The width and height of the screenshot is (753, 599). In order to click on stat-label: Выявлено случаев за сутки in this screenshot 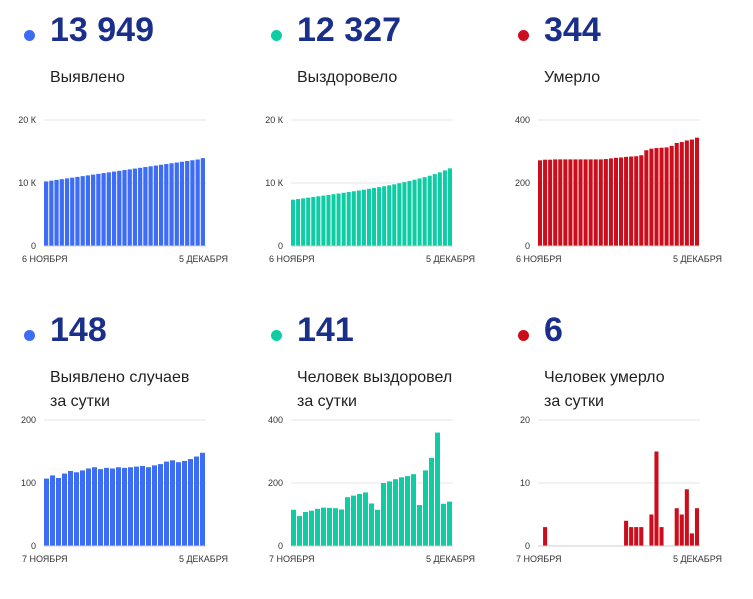, I will do `click(119, 390)`.